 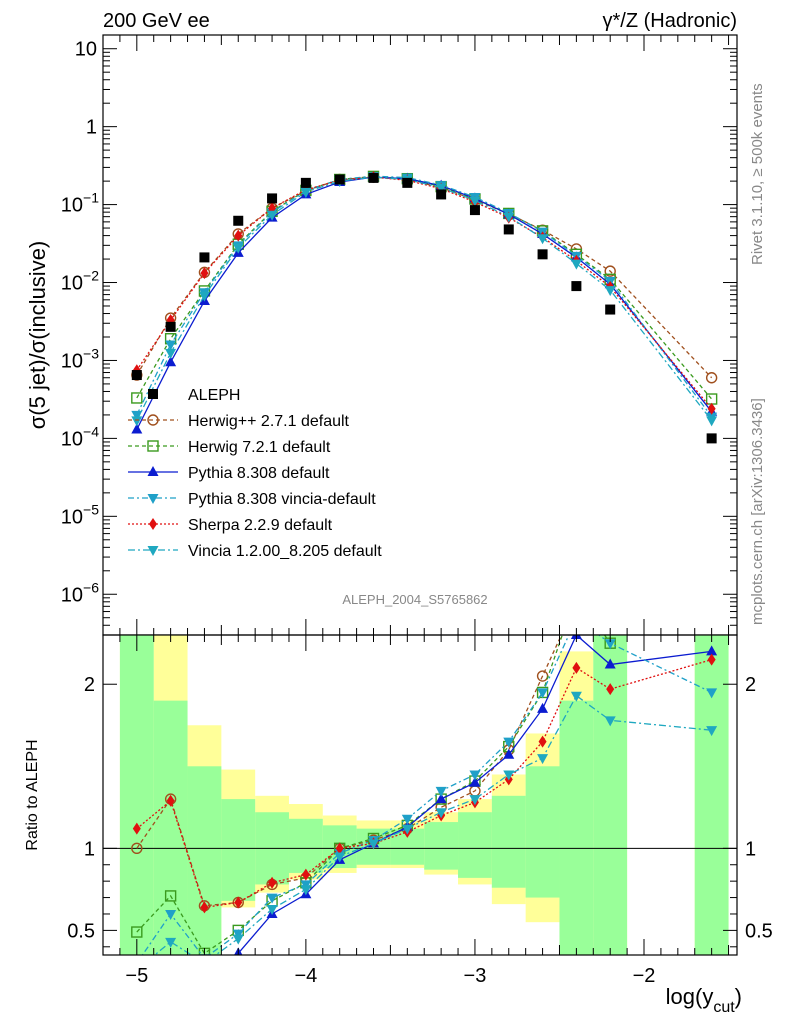 I want to click on lower-y-axis-label: Ratio to ALEPH, so click(x=32, y=794).